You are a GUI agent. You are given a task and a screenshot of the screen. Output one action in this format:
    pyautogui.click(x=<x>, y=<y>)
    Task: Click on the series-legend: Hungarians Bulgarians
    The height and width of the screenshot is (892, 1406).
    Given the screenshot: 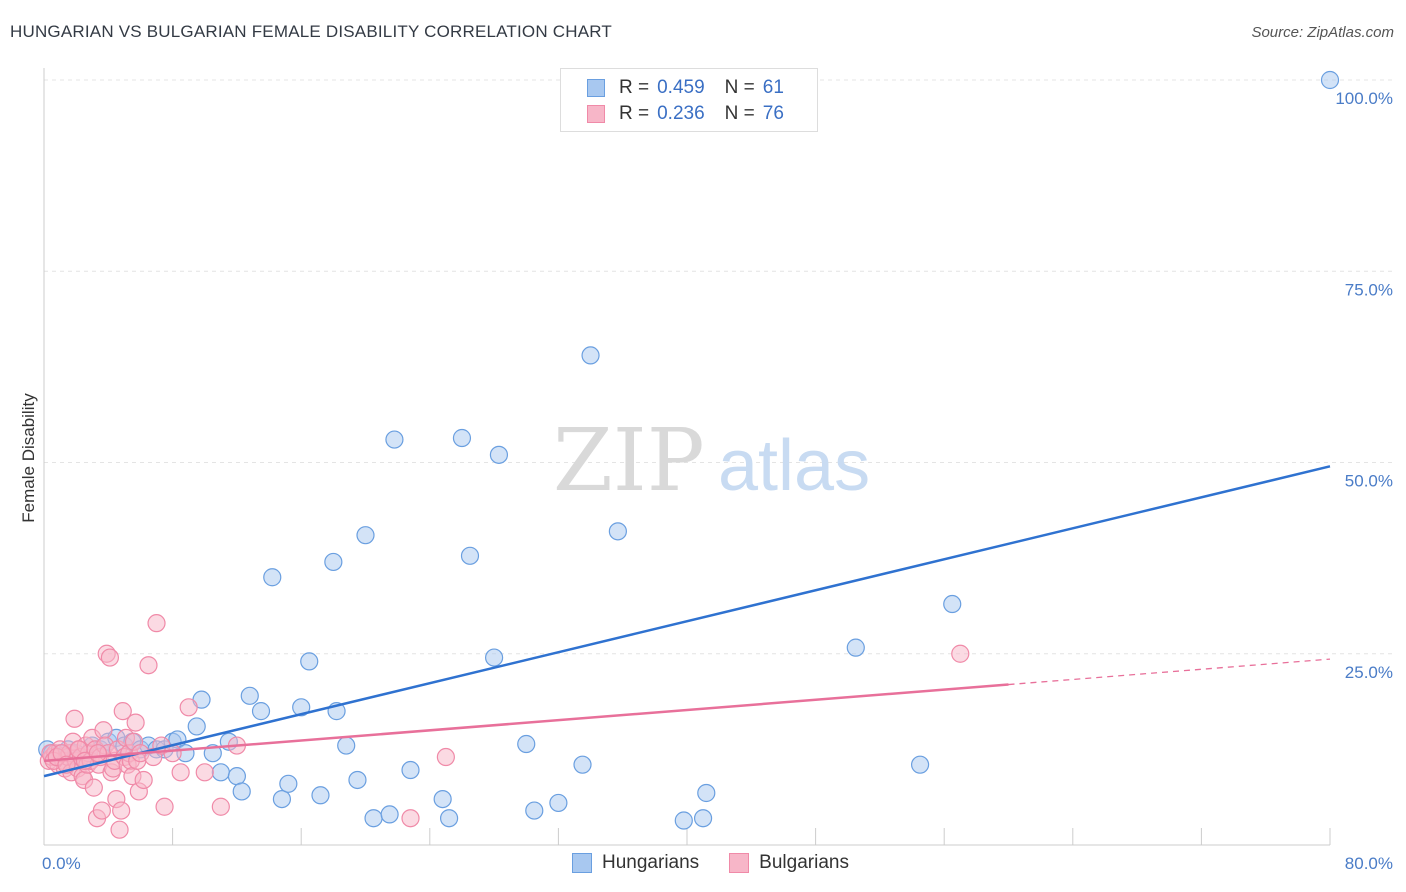 What is the action you would take?
    pyautogui.click(x=725, y=863)
    